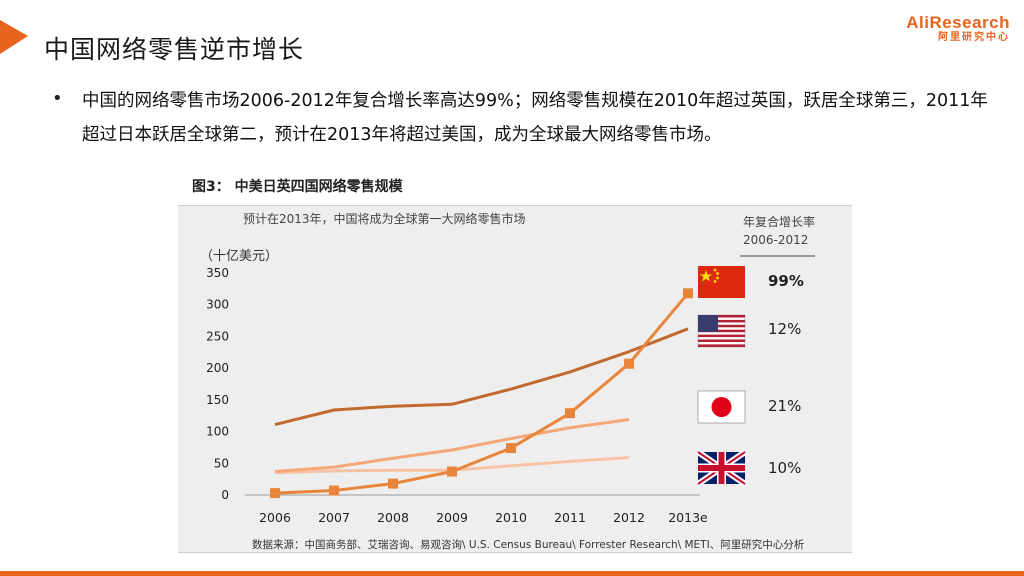 The height and width of the screenshot is (576, 1024). What do you see at coordinates (217, 400) in the screenshot?
I see `y-tick-label: 150` at bounding box center [217, 400].